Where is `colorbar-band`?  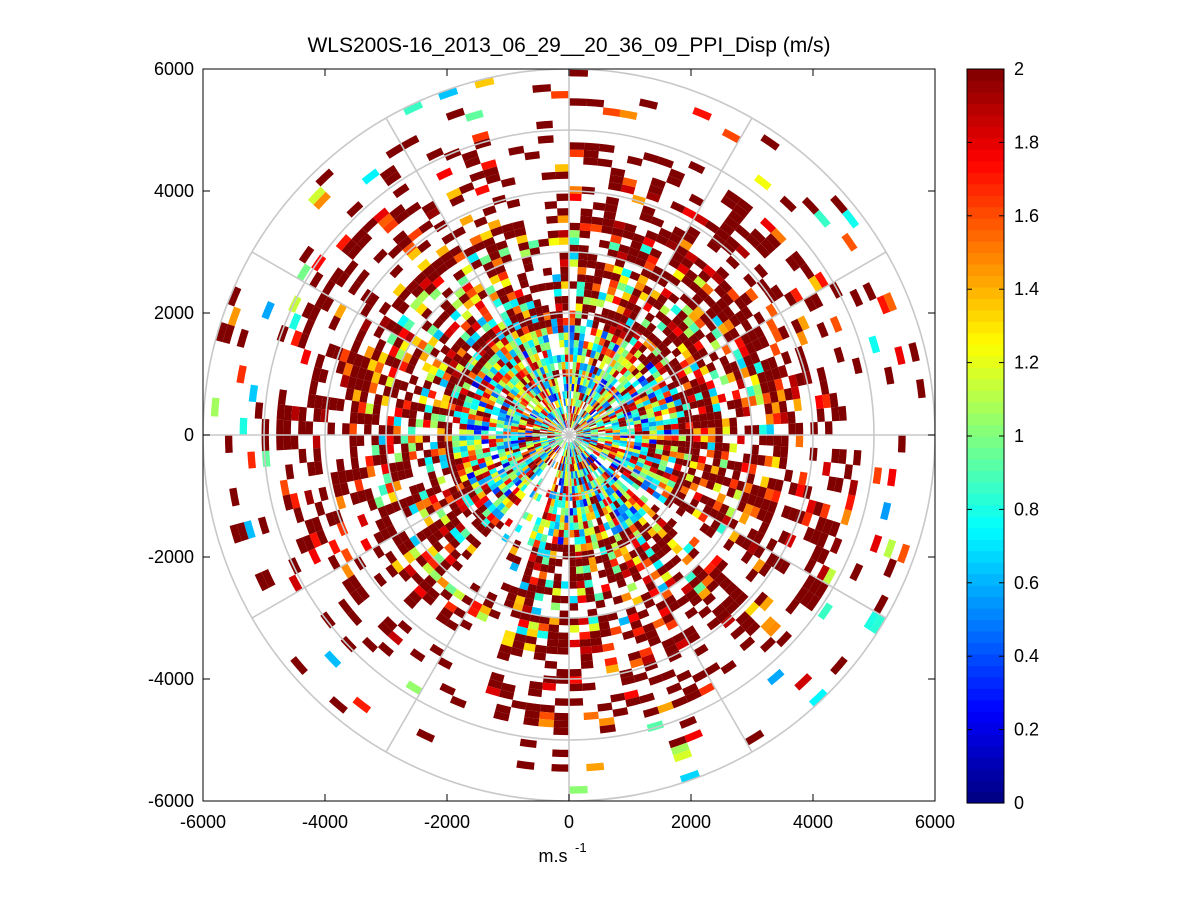 colorbar-band is located at coordinates (985, 396).